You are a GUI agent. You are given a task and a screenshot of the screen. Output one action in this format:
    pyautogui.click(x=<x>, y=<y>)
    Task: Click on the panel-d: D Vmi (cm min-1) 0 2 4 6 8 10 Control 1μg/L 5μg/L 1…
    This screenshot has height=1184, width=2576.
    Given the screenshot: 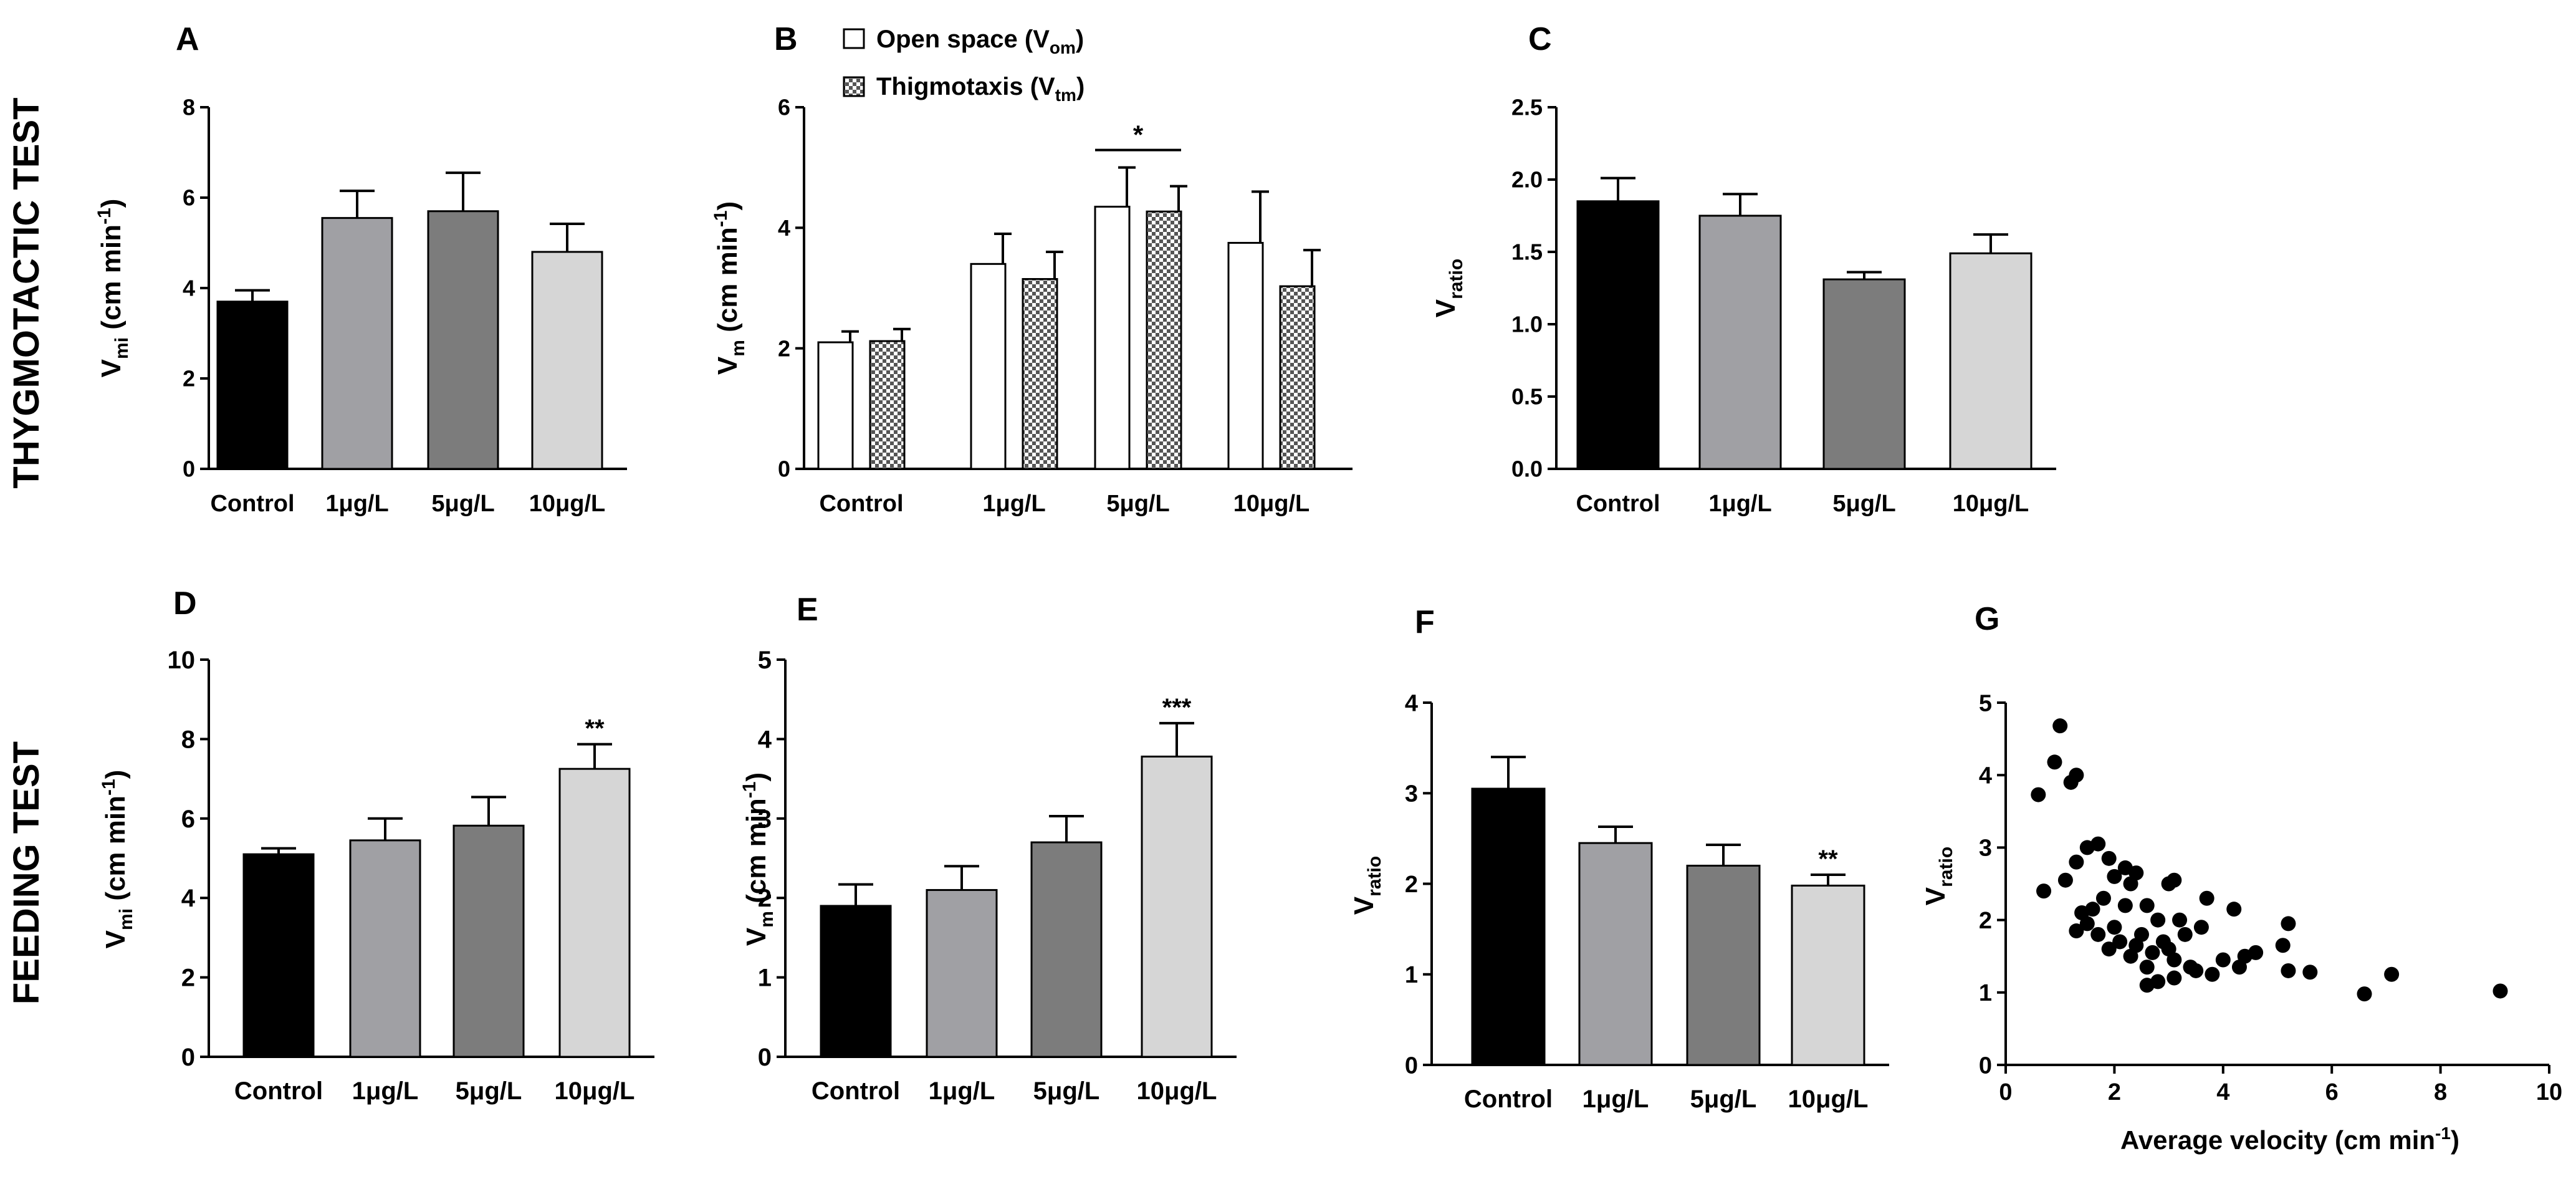 What is the action you would take?
    pyautogui.click(x=376, y=845)
    